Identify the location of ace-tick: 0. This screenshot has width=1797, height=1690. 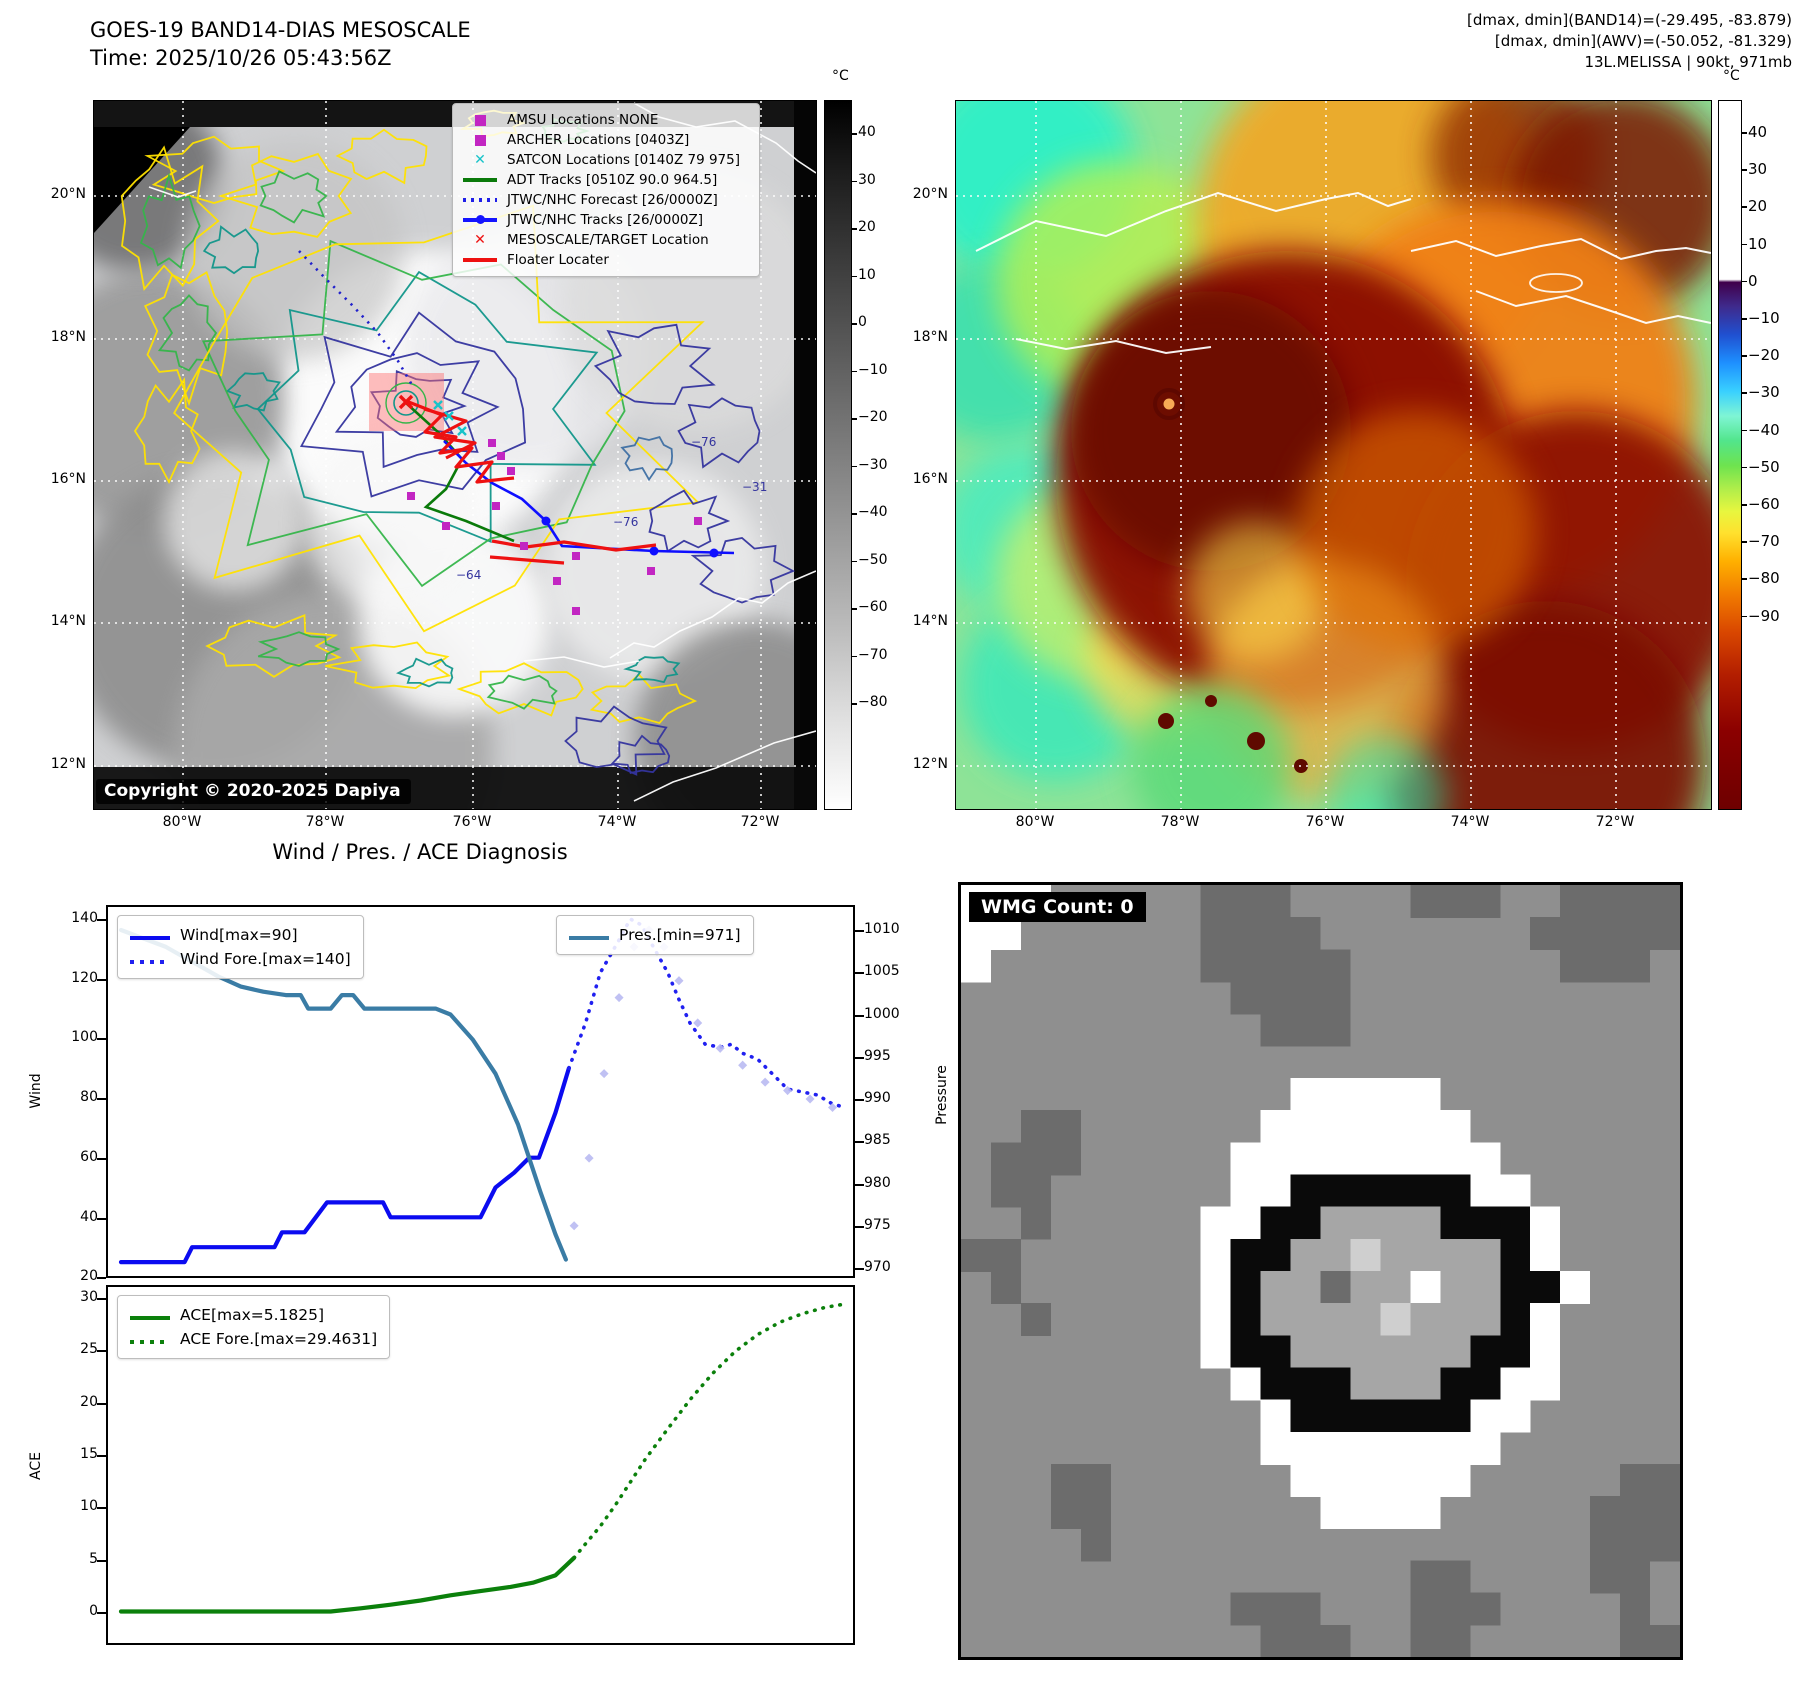
(93, 1610).